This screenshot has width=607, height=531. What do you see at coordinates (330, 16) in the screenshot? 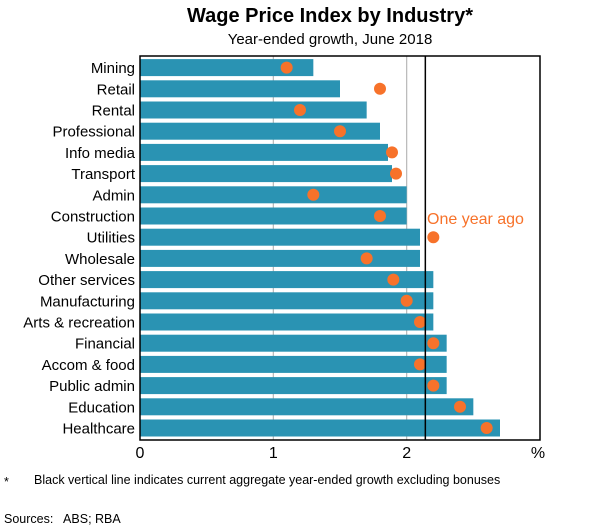
I see `chart-title: Wage Price Index by Industry*` at bounding box center [330, 16].